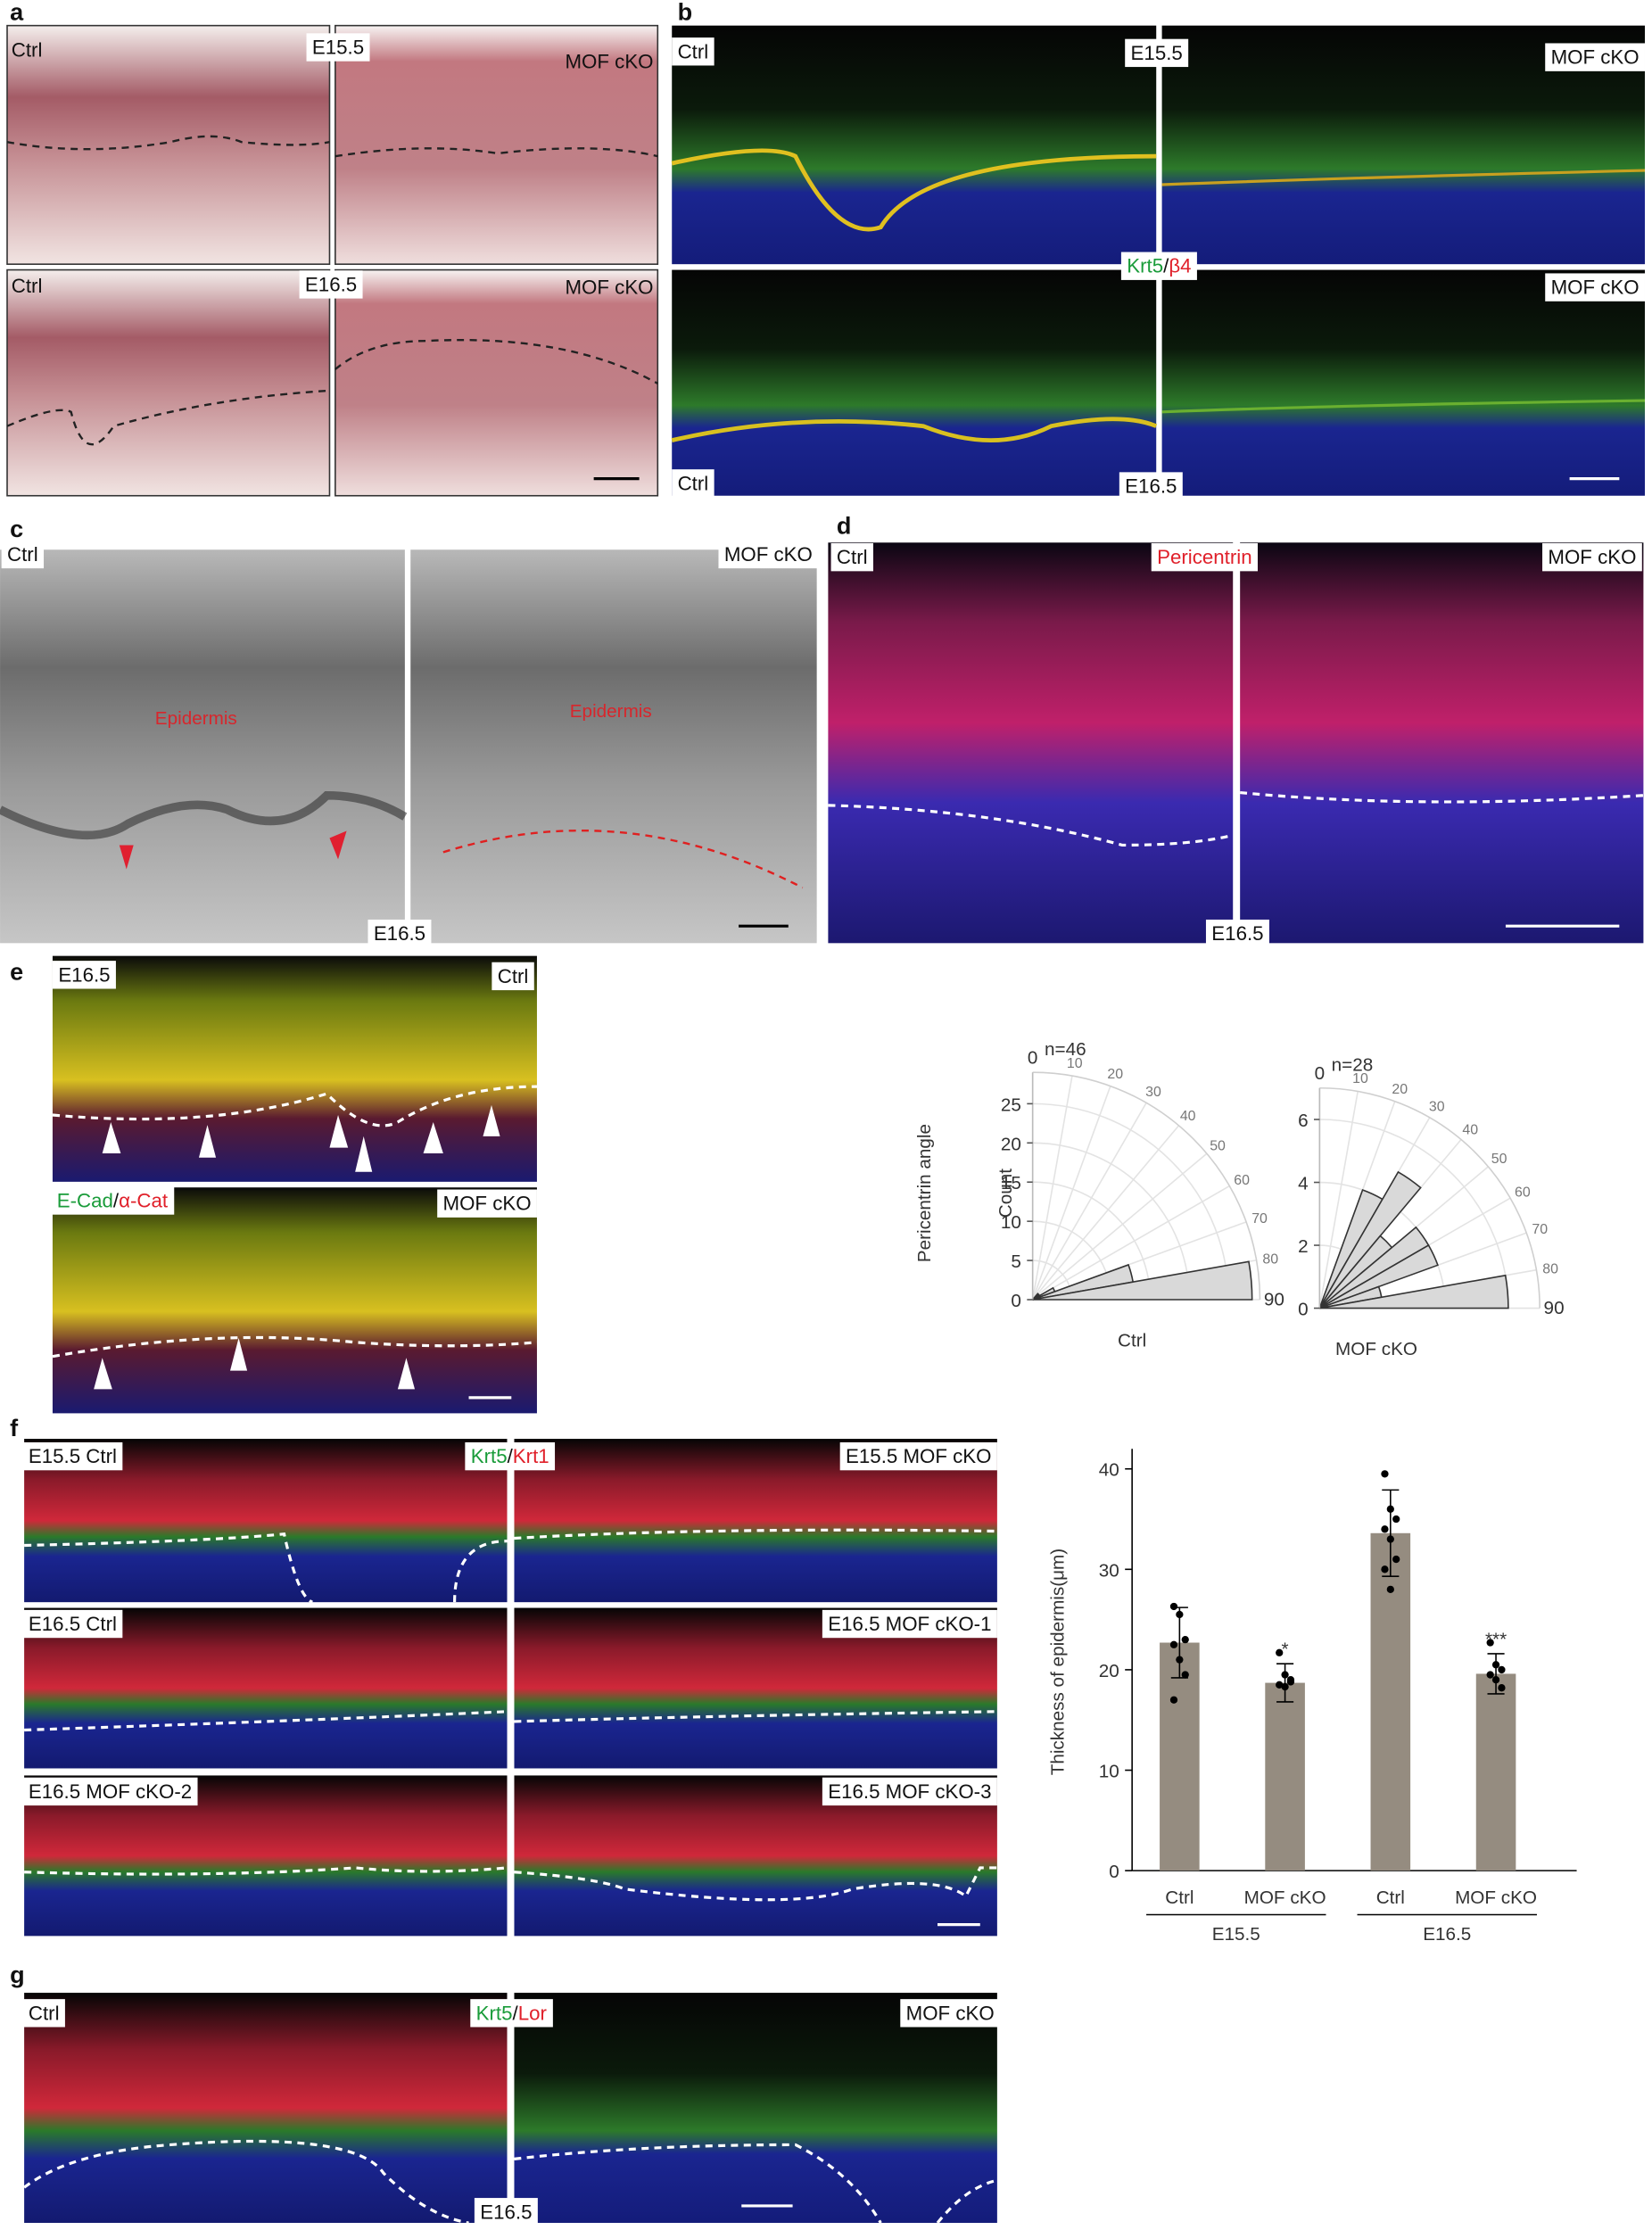 Image resolution: width=1652 pixels, height=2230 pixels. Describe the element at coordinates (1523, 1193) in the screenshot. I see `theta-label: 60` at that location.